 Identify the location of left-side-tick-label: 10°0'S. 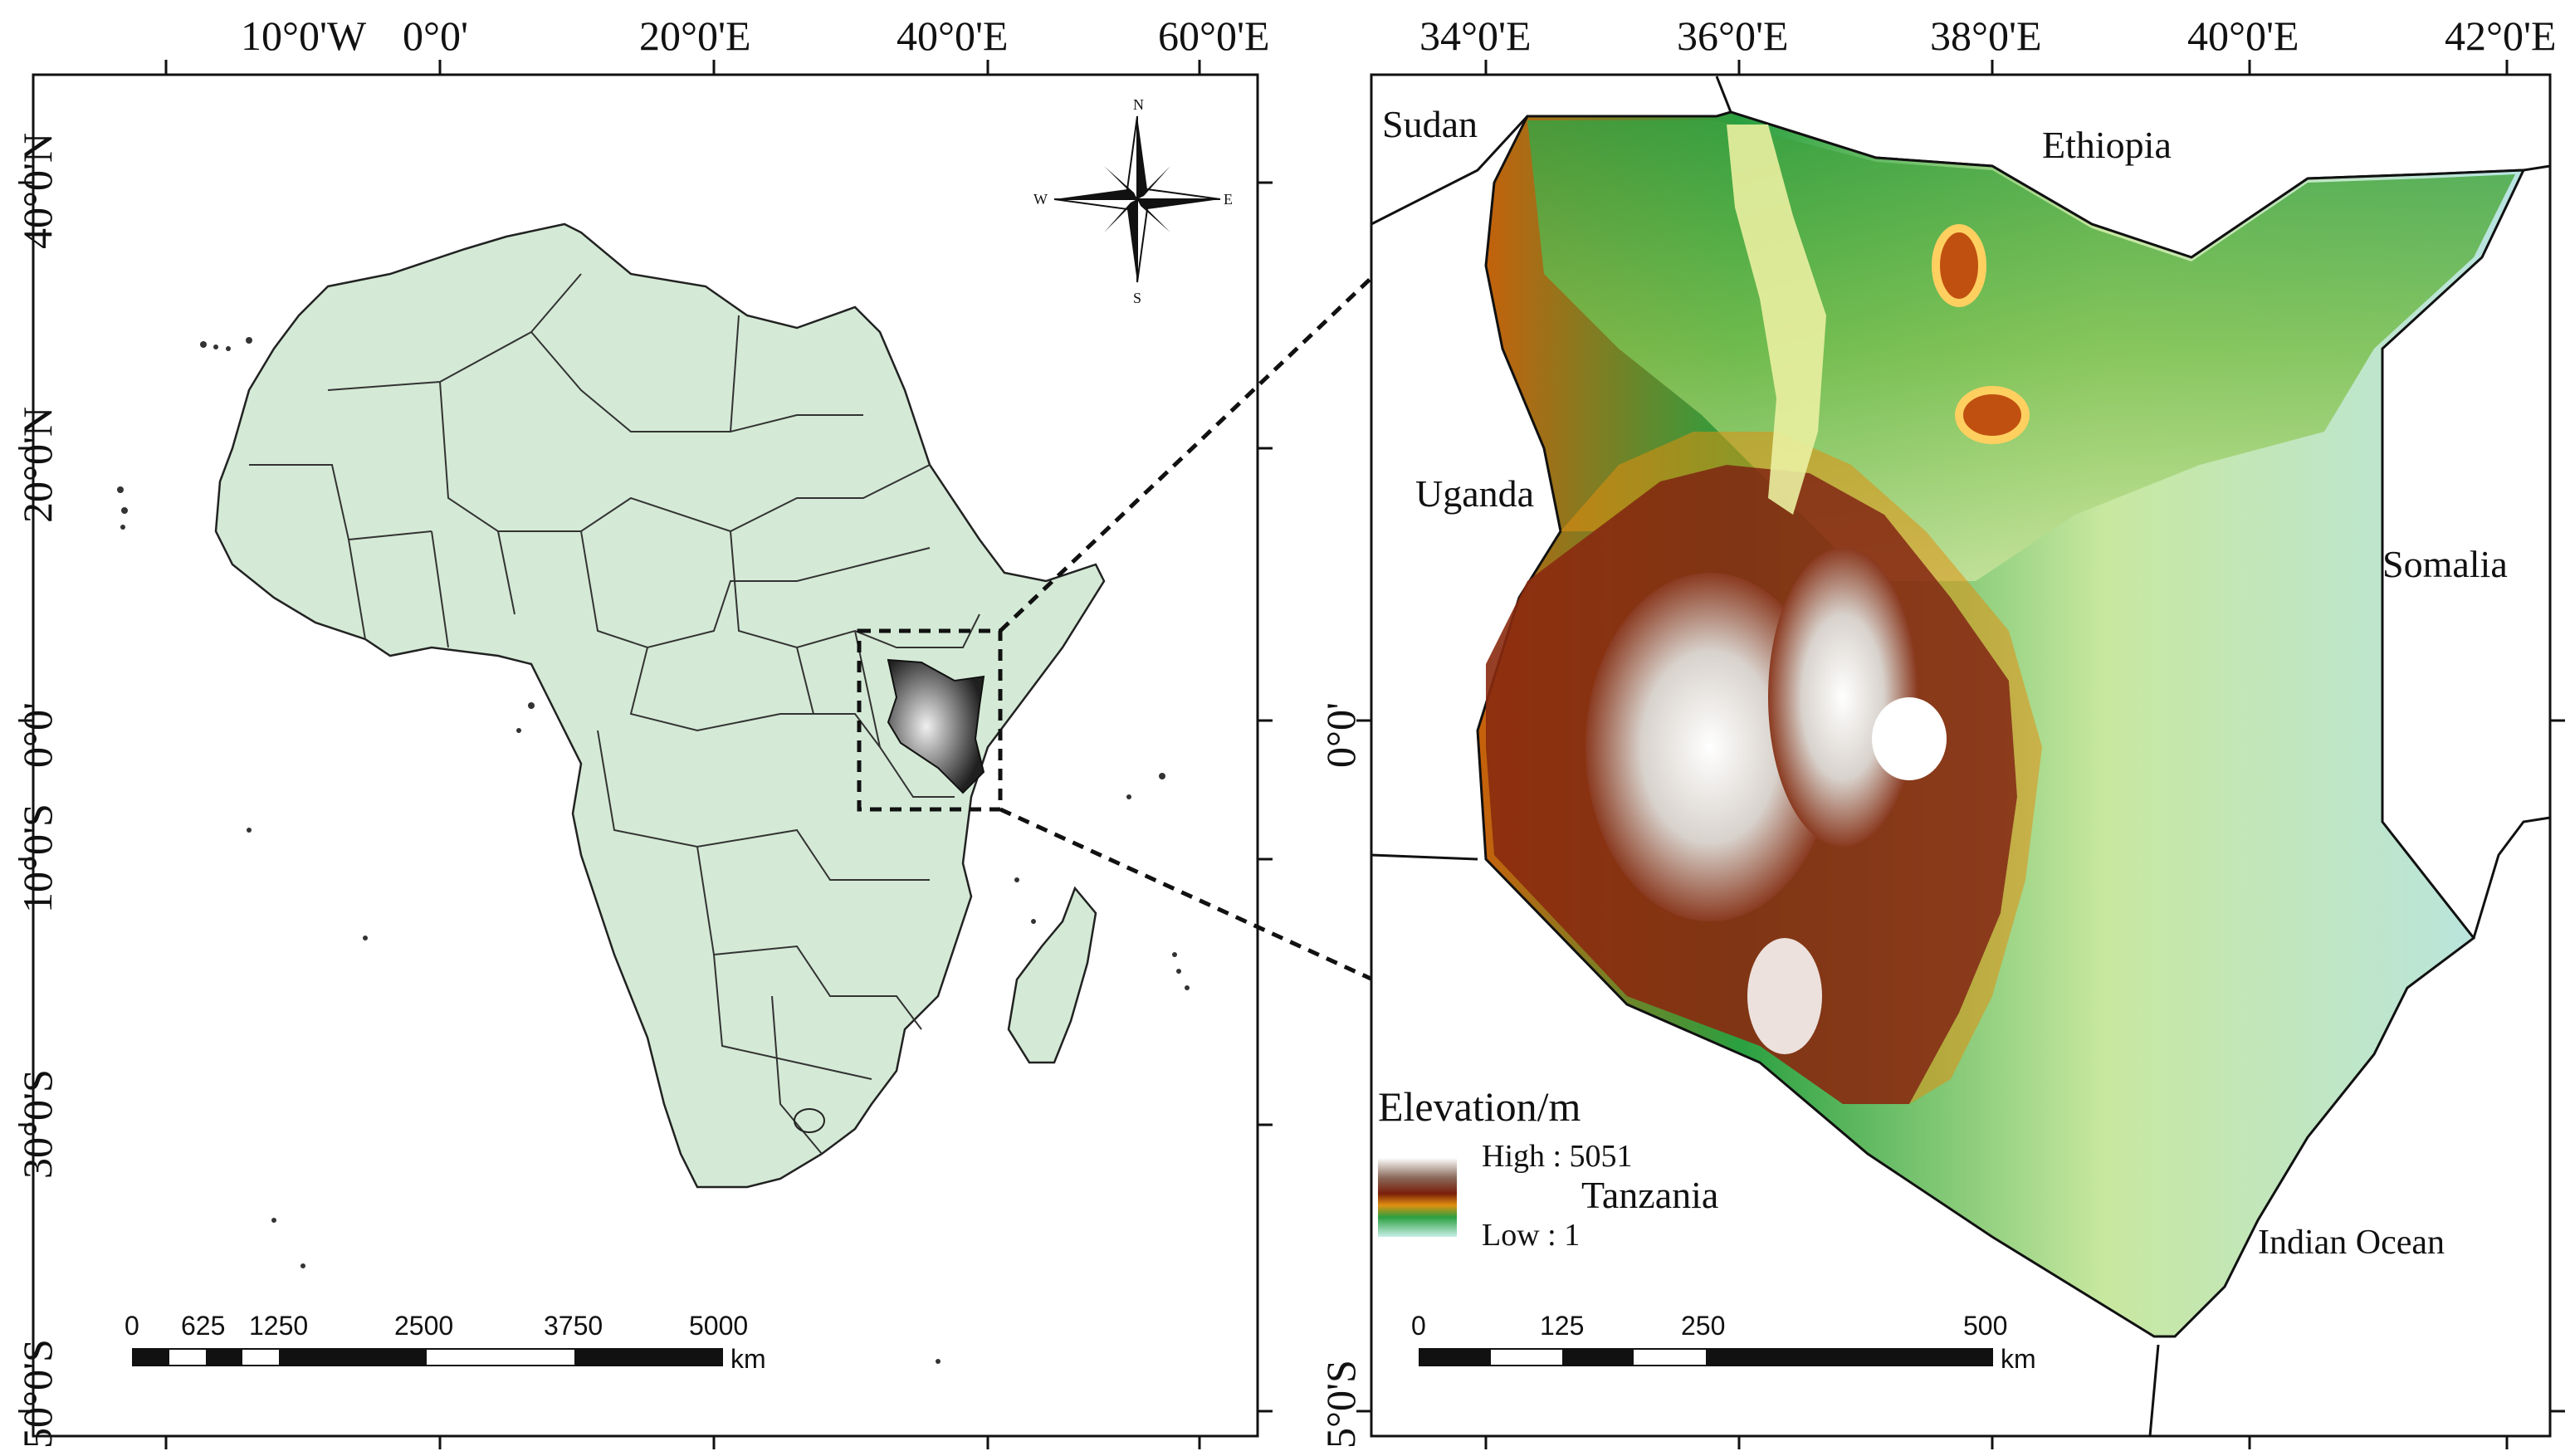
(37, 858).